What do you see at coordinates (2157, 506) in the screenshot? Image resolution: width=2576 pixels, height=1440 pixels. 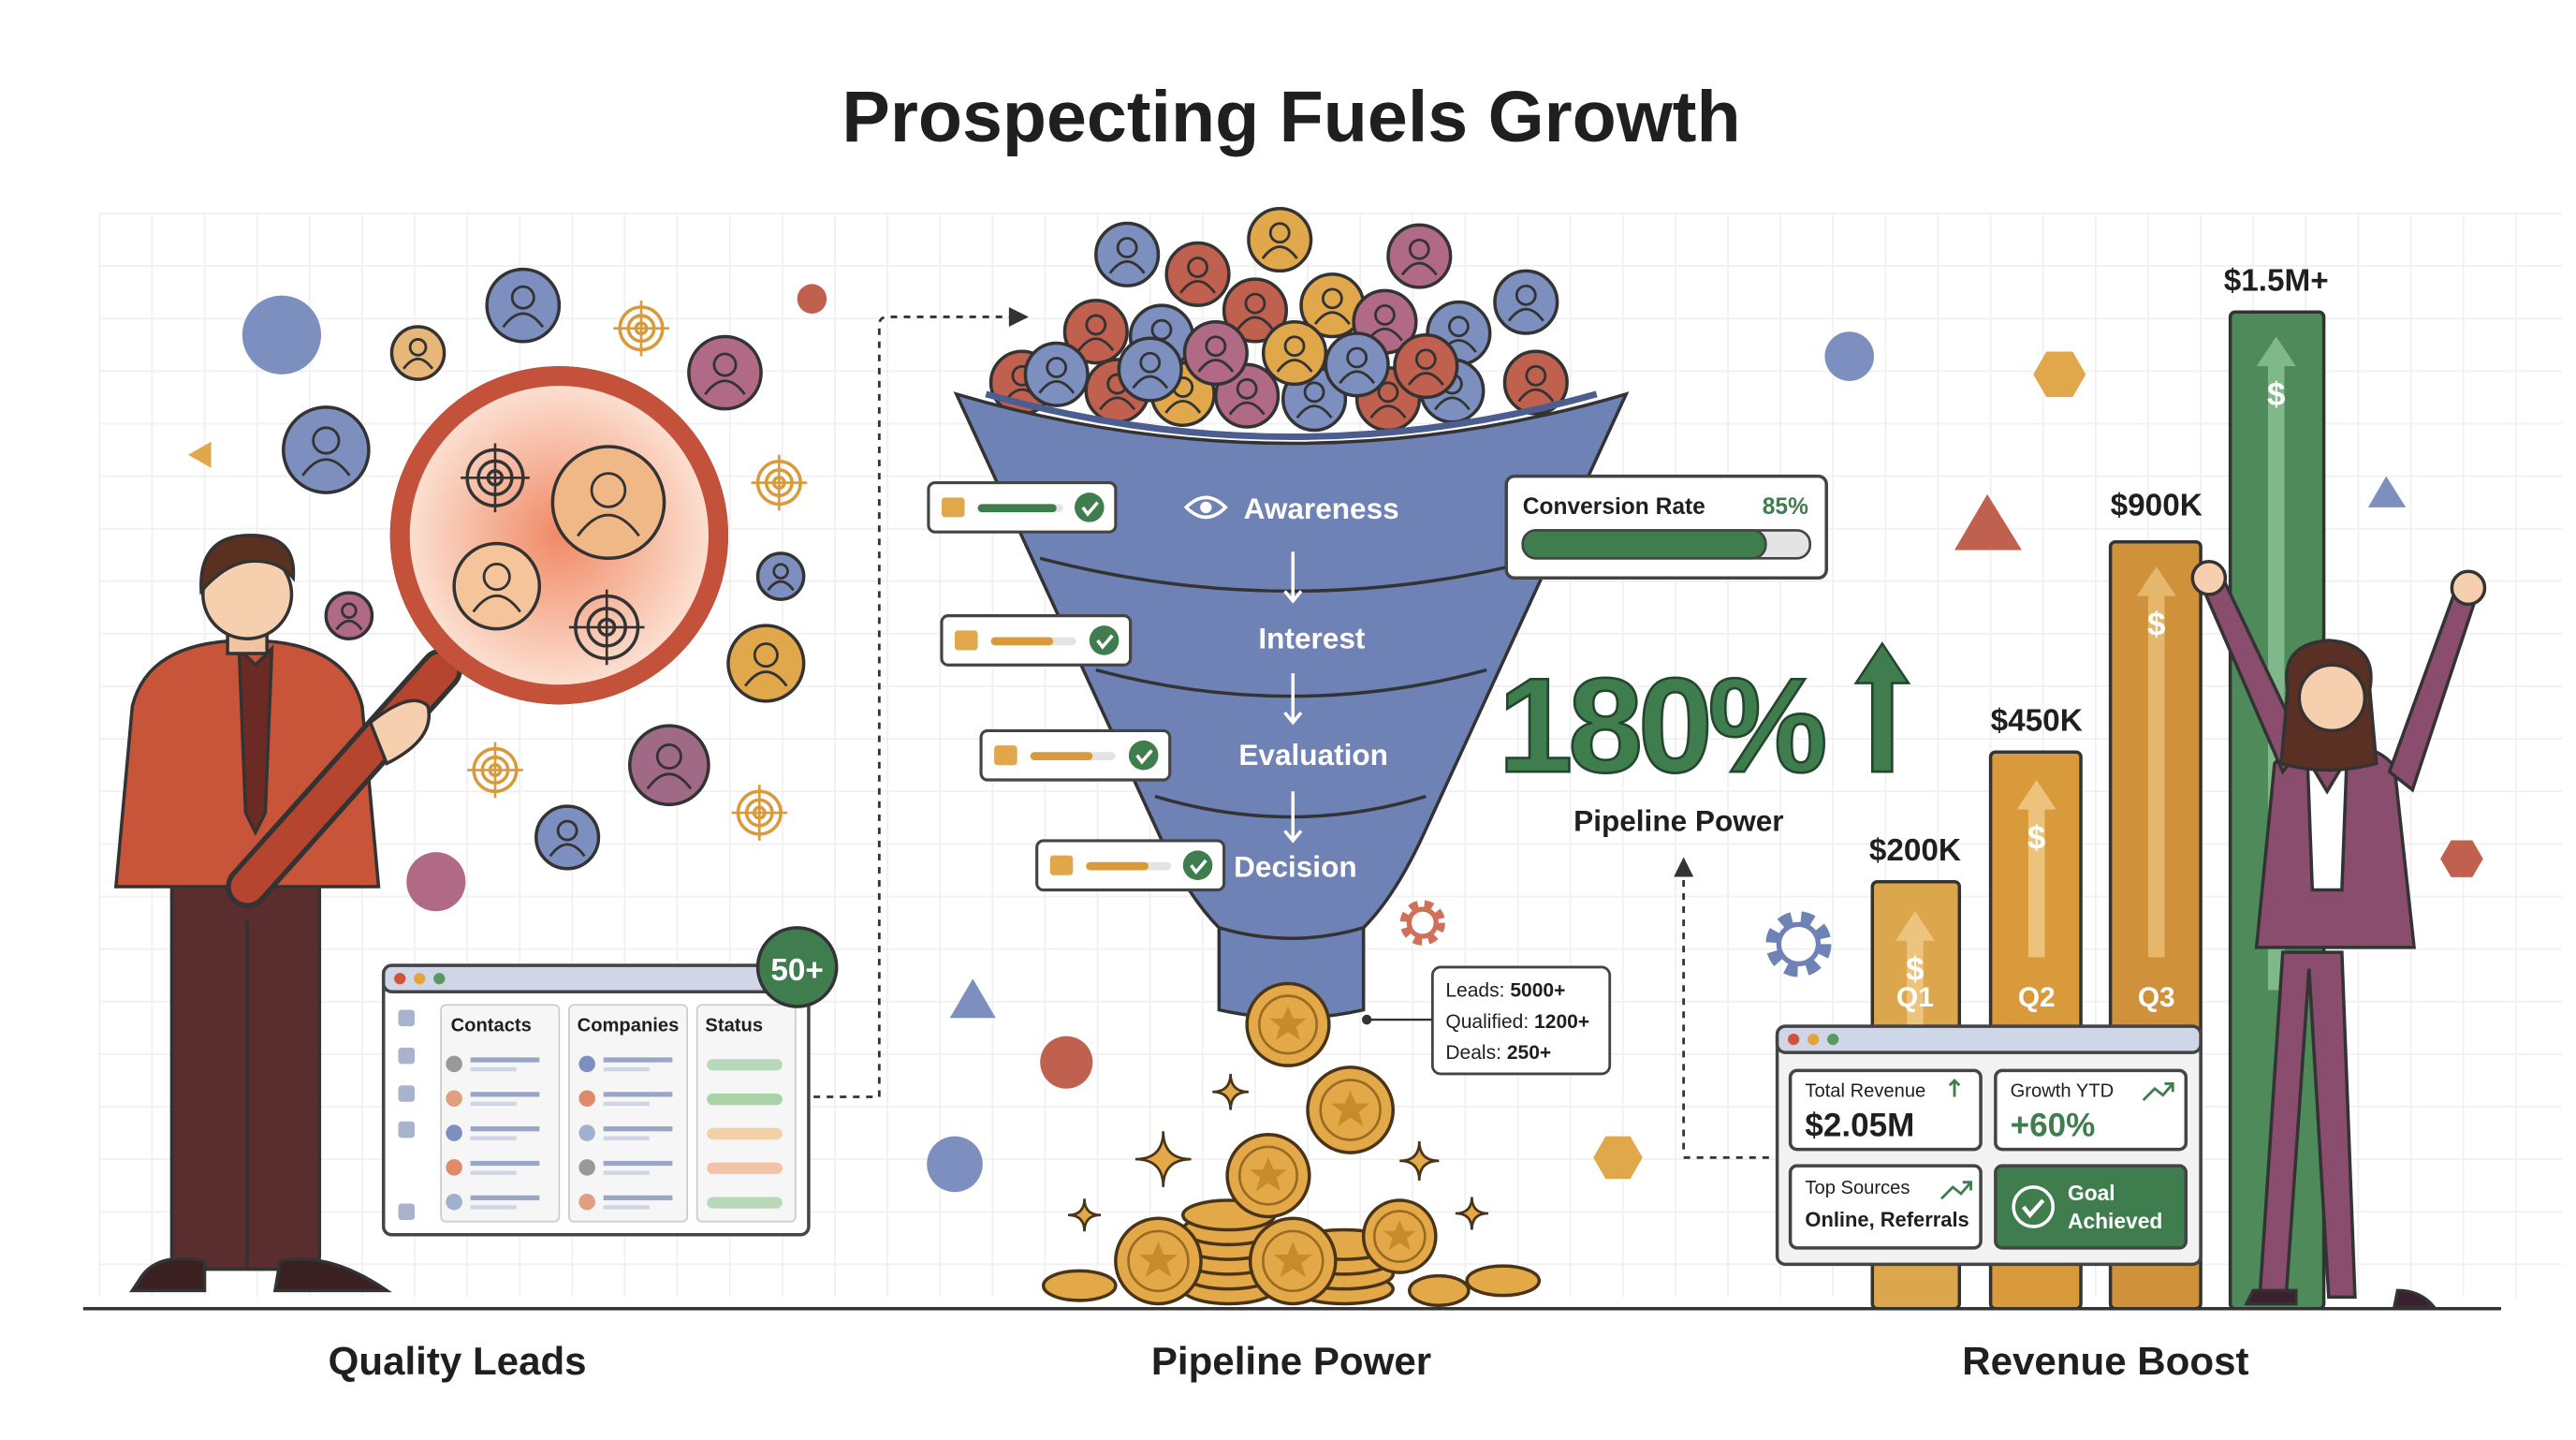 I see `bar-label: $900K` at bounding box center [2157, 506].